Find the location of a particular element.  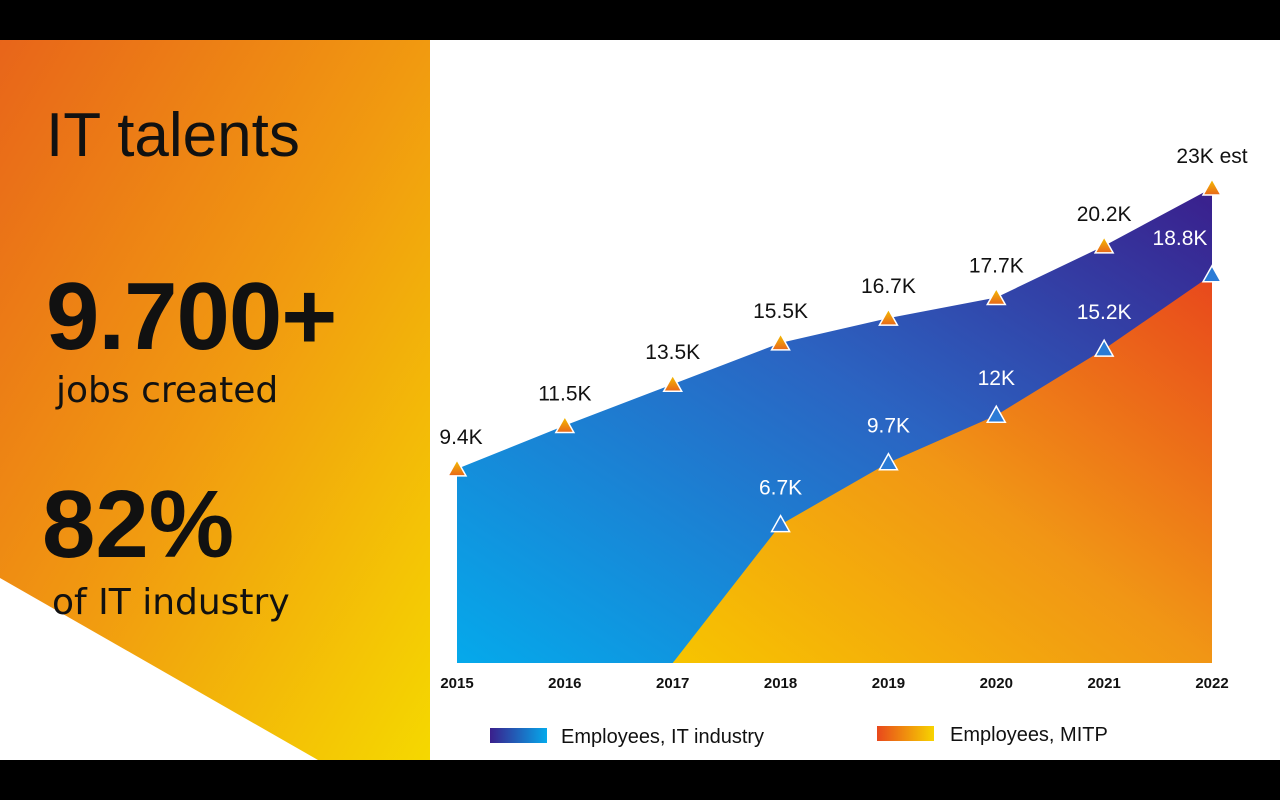

marker-it-2015 is located at coordinates (457, 467).